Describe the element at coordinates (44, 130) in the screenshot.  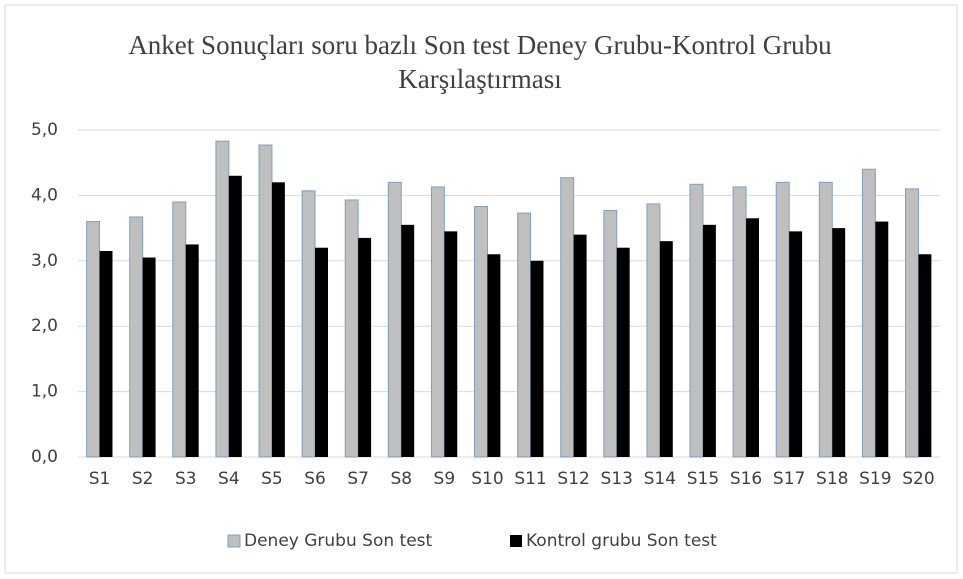
I see `y-tick-label: 5,0` at that location.